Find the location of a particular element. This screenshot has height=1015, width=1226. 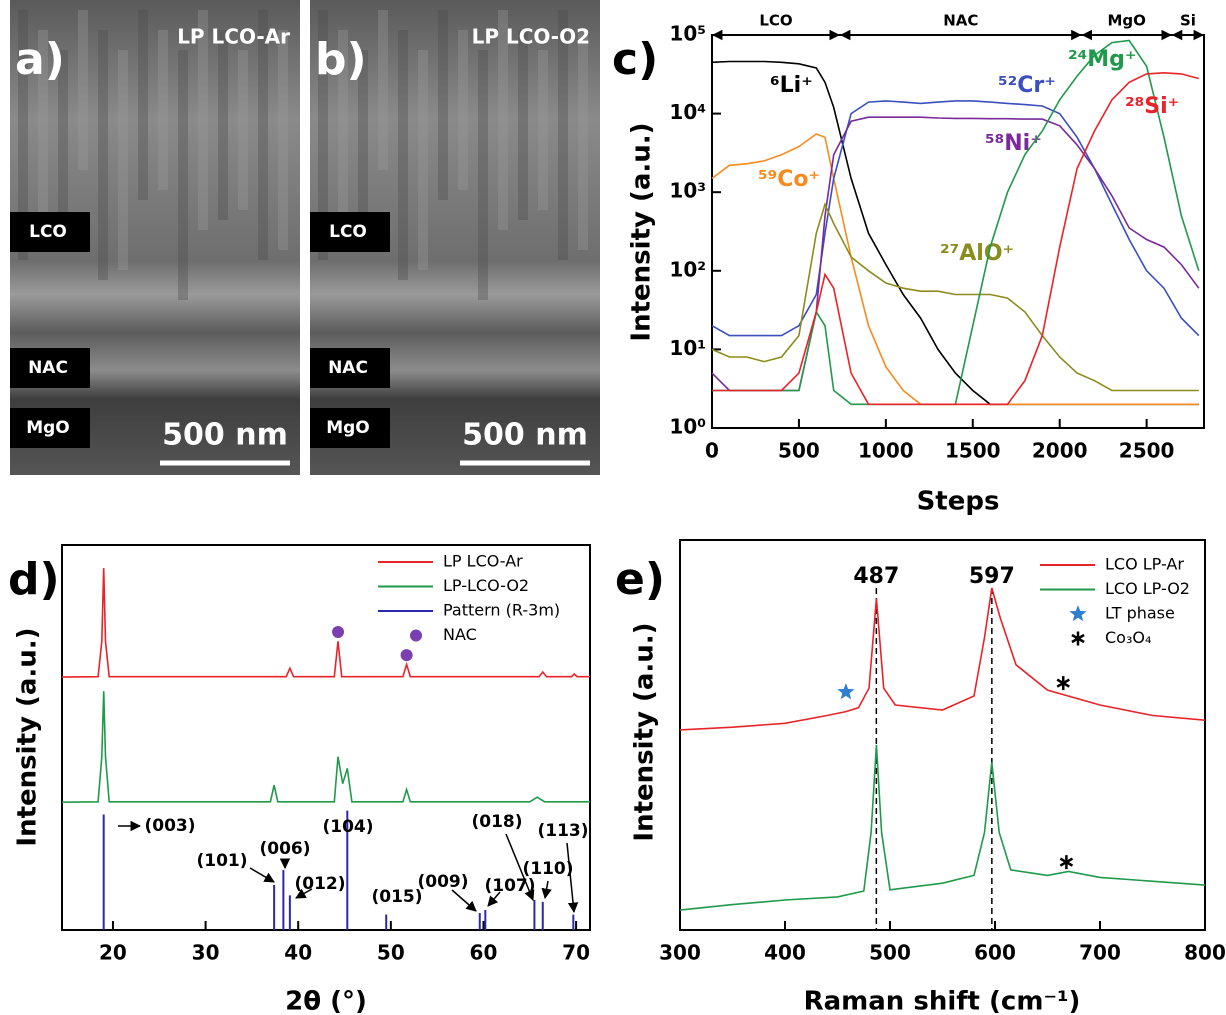

x-tick-label: 2500 is located at coordinates (1147, 451).